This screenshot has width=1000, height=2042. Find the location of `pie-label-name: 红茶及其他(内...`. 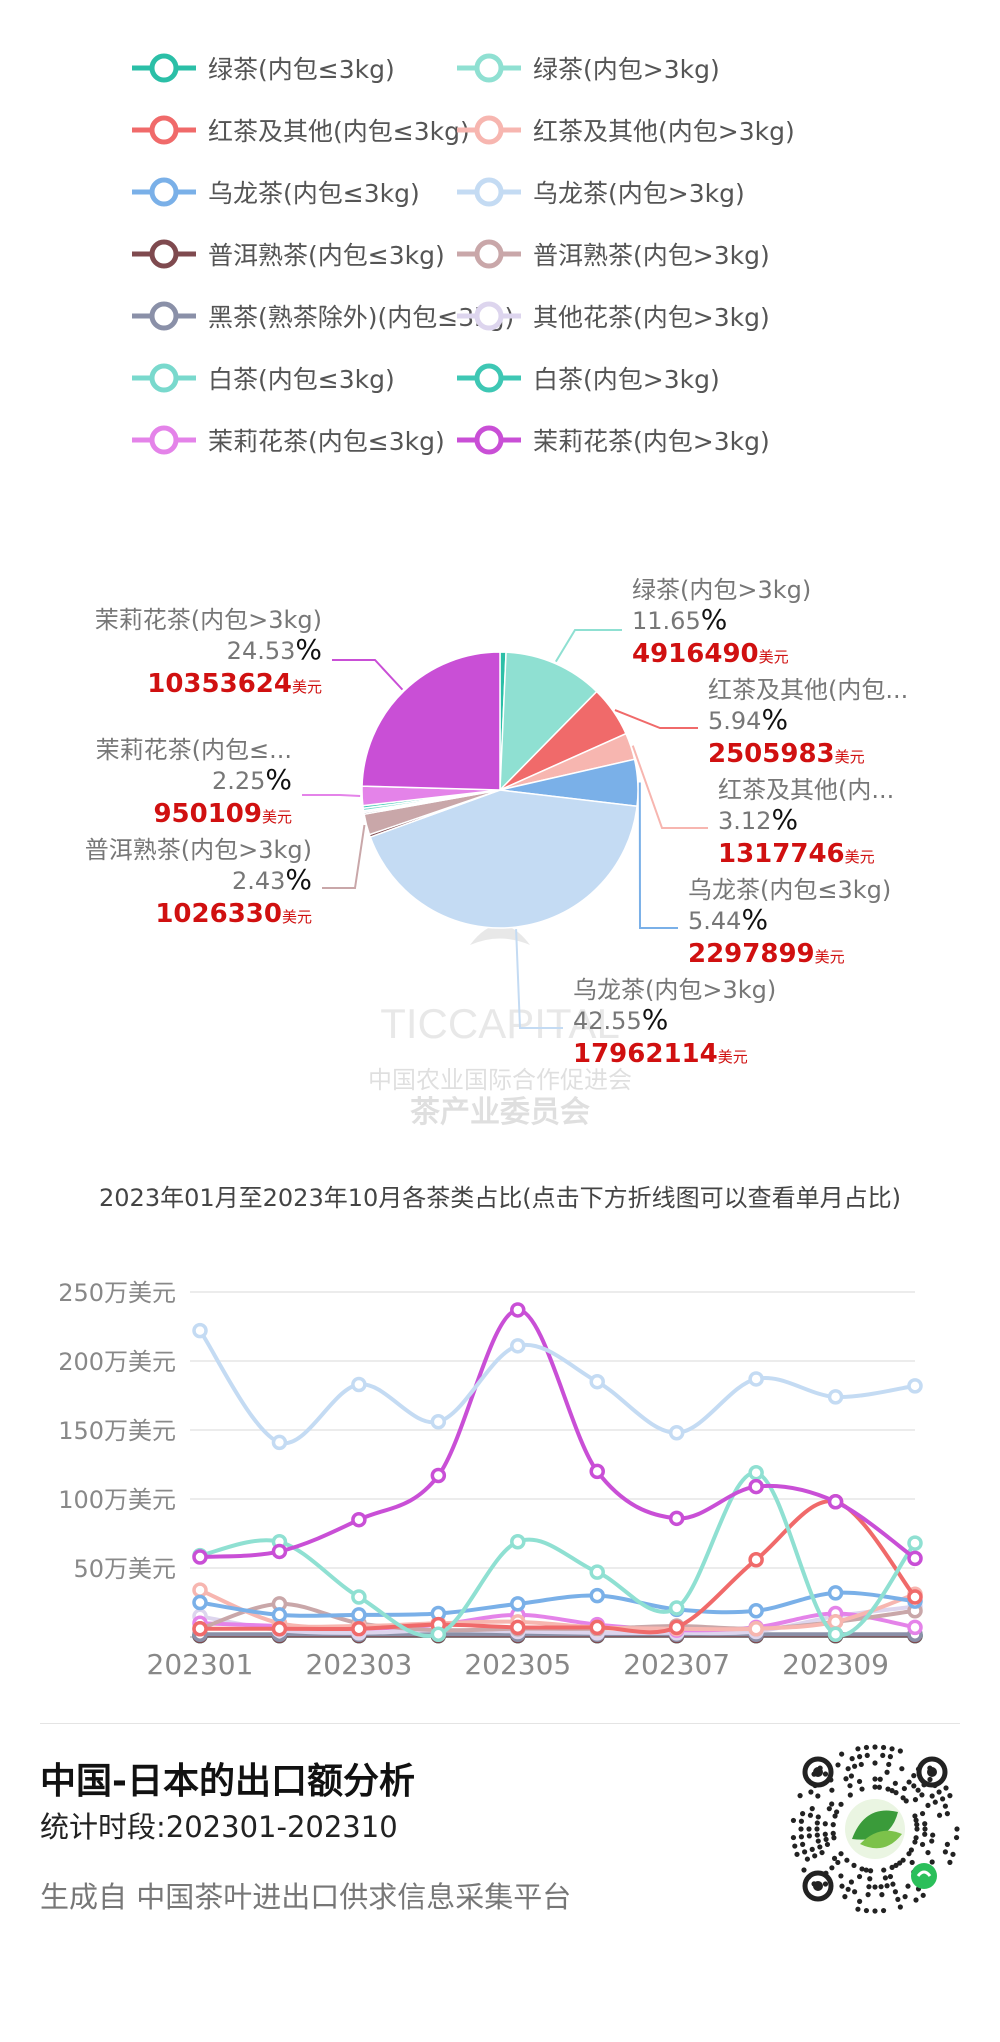

pie-label-name: 红茶及其他(内... is located at coordinates (806, 790).